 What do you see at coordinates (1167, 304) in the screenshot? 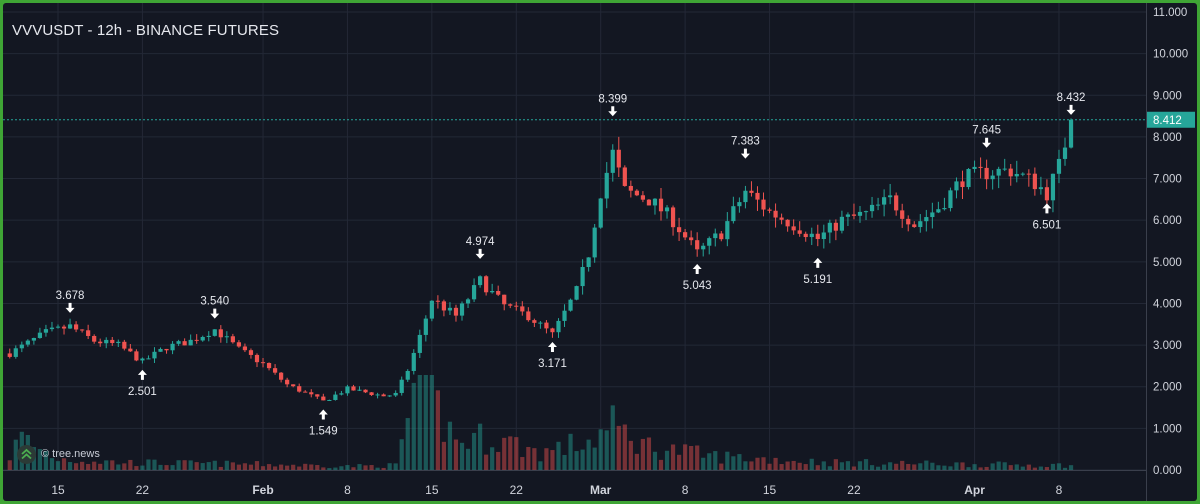
I see `y-tick-label: 4.000` at bounding box center [1167, 304].